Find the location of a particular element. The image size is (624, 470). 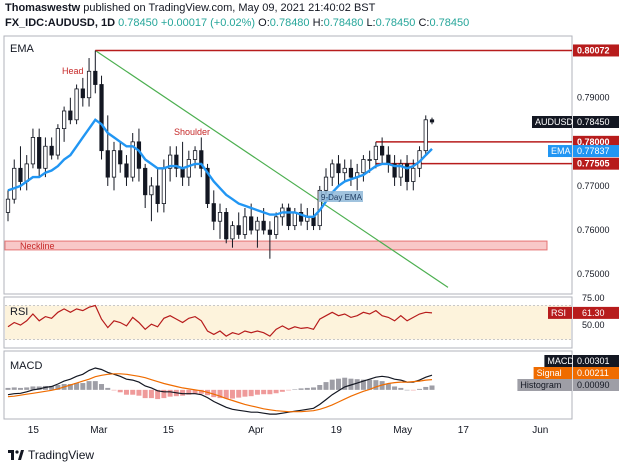

rsi-band is located at coordinates (288, 322).